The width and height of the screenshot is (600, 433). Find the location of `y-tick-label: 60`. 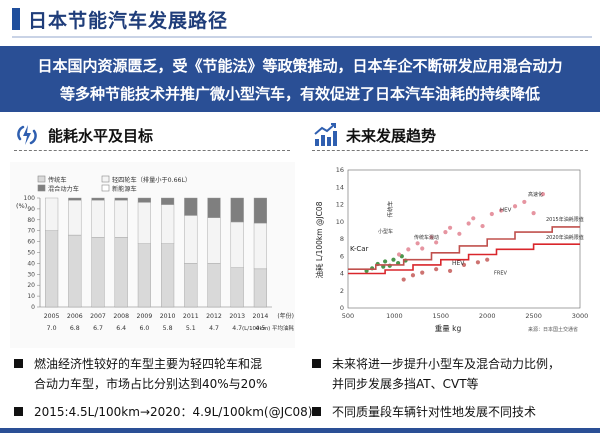

y-tick-label: 60 is located at coordinates (31, 242).